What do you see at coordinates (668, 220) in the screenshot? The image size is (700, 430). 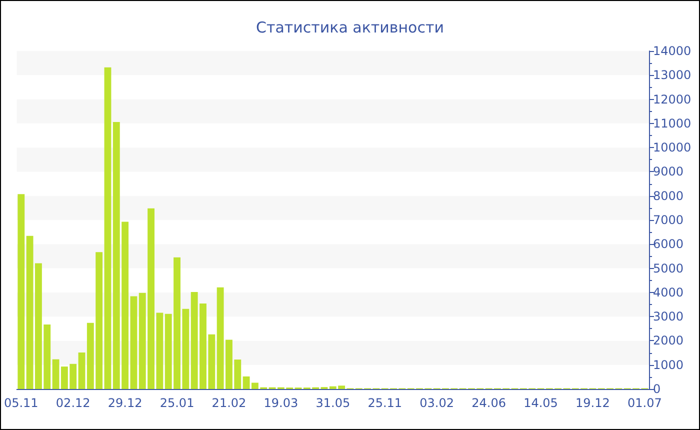 I see `y-tick-label: 7000` at bounding box center [668, 220].